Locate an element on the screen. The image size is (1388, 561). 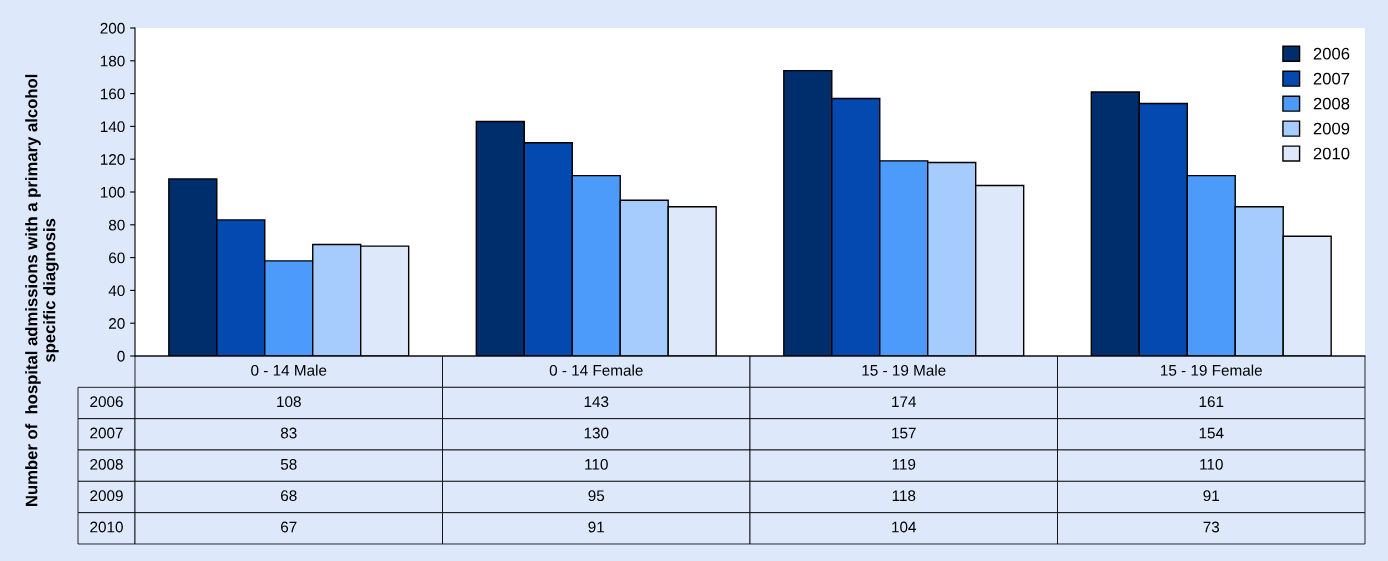
x-tick-label: 0 - 14 Female is located at coordinates (596, 370).